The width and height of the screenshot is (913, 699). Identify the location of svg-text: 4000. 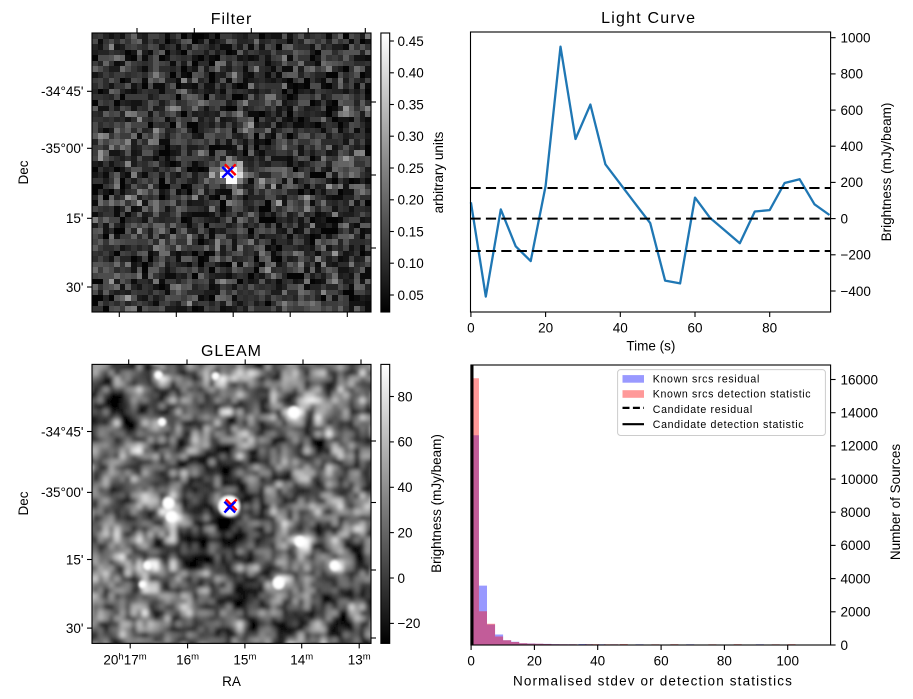
(856, 578).